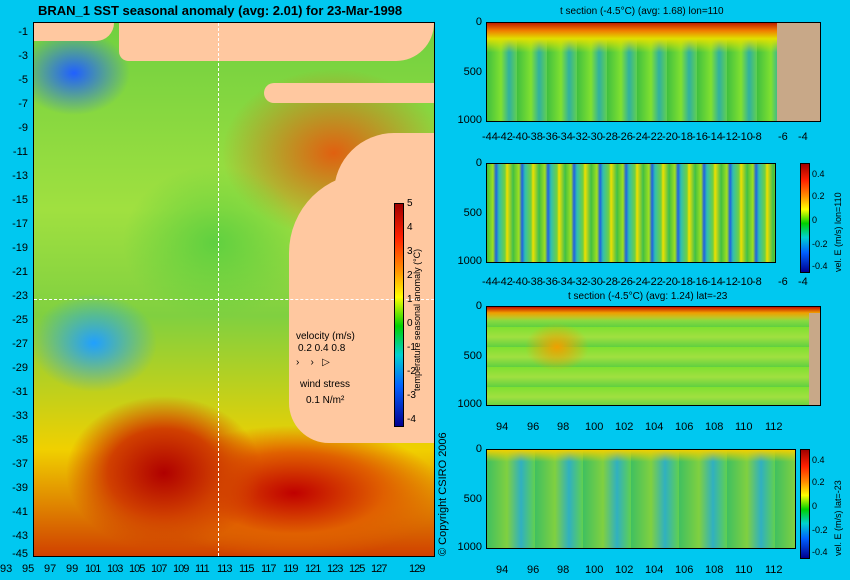 The height and width of the screenshot is (580, 850). Describe the element at coordinates (202, 569) in the screenshot. I see `x-tick: 111` at that location.